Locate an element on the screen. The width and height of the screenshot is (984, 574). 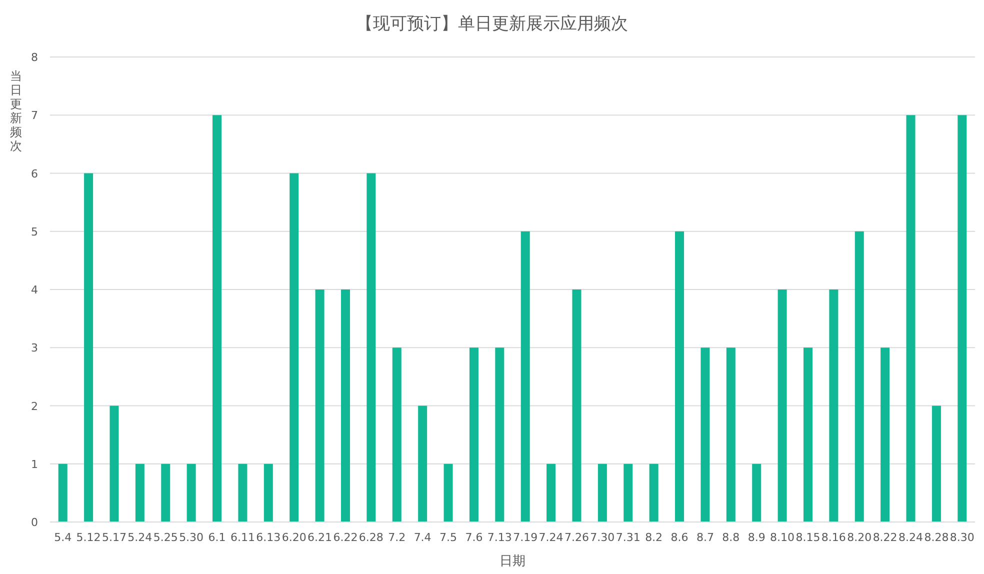
x-tick-label: 8.15 is located at coordinates (808, 537).